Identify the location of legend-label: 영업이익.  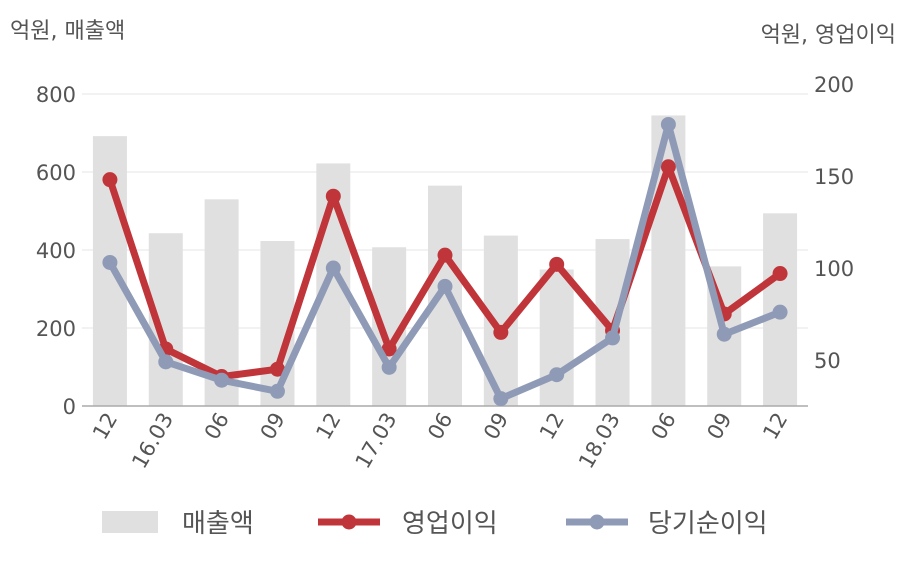
(450, 524).